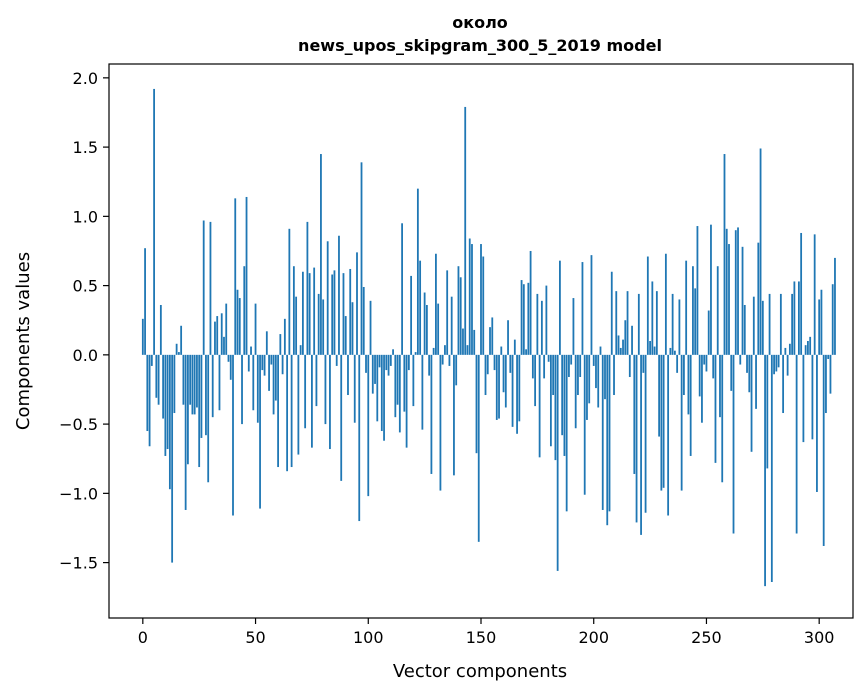 This screenshot has width=867, height=696. Describe the element at coordinates (486, 632) in the screenshot. I see `x-axis-ticks: 0 50 100 150 200 250 300` at that location.